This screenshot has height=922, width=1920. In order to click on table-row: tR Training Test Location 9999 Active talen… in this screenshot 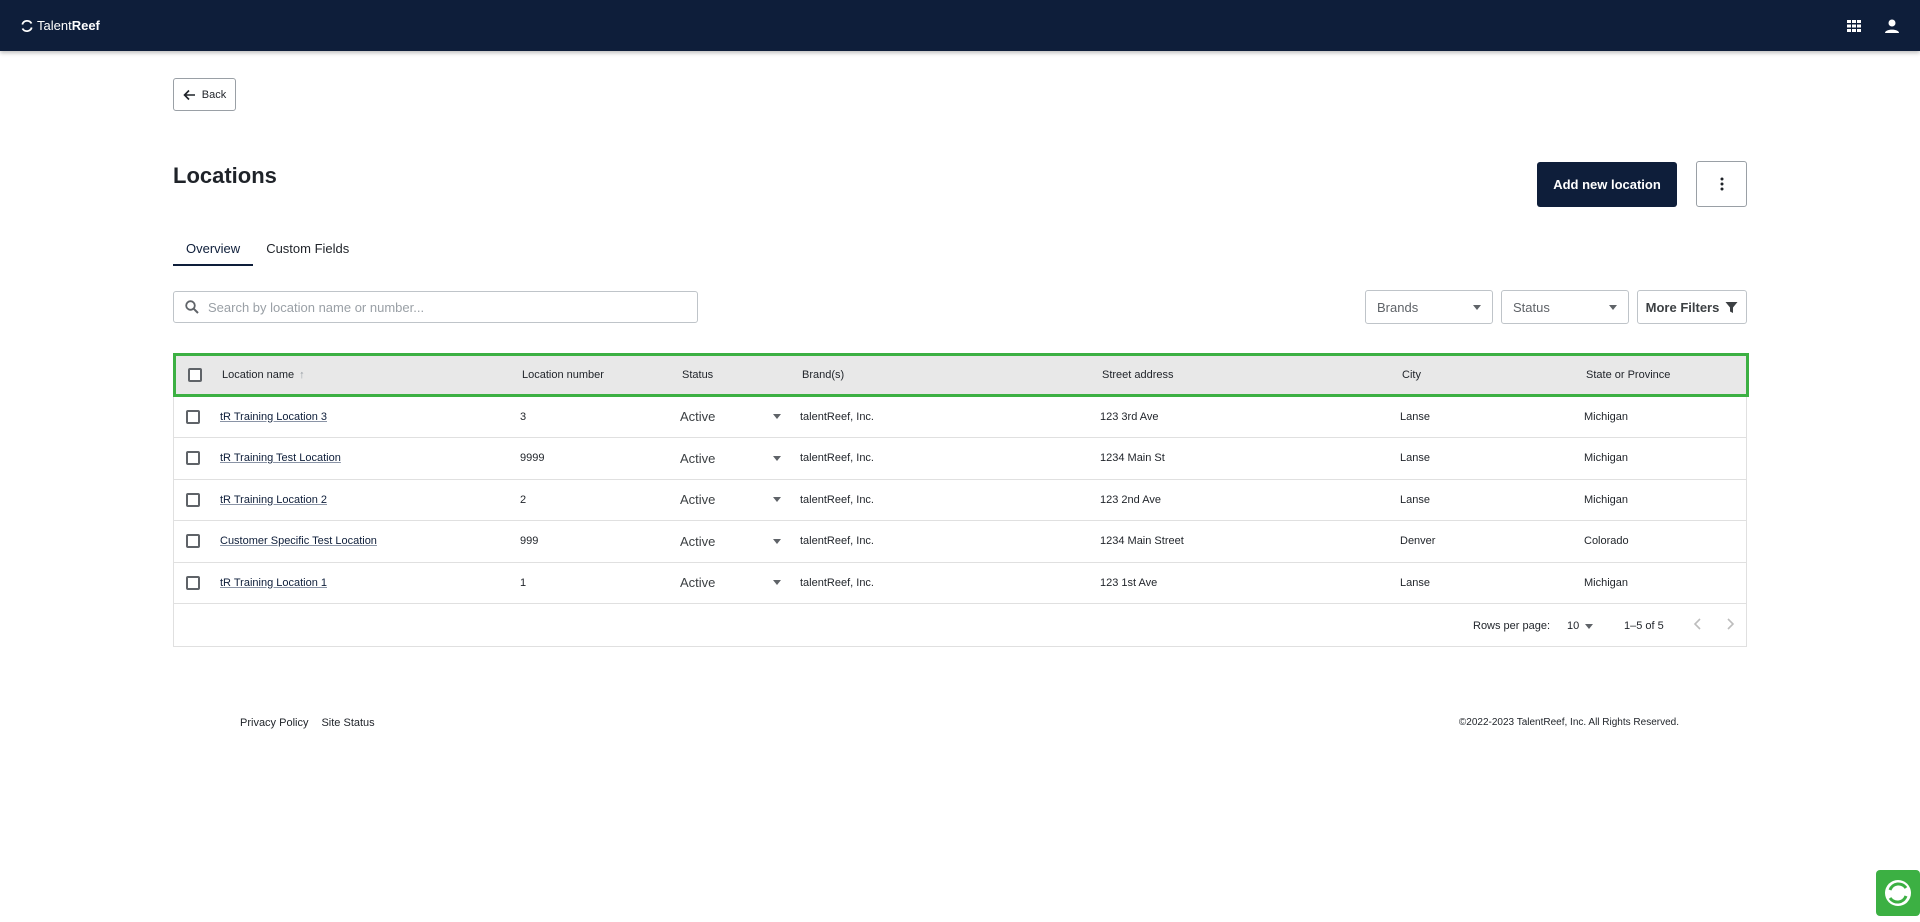, I will do `click(960, 459)`.